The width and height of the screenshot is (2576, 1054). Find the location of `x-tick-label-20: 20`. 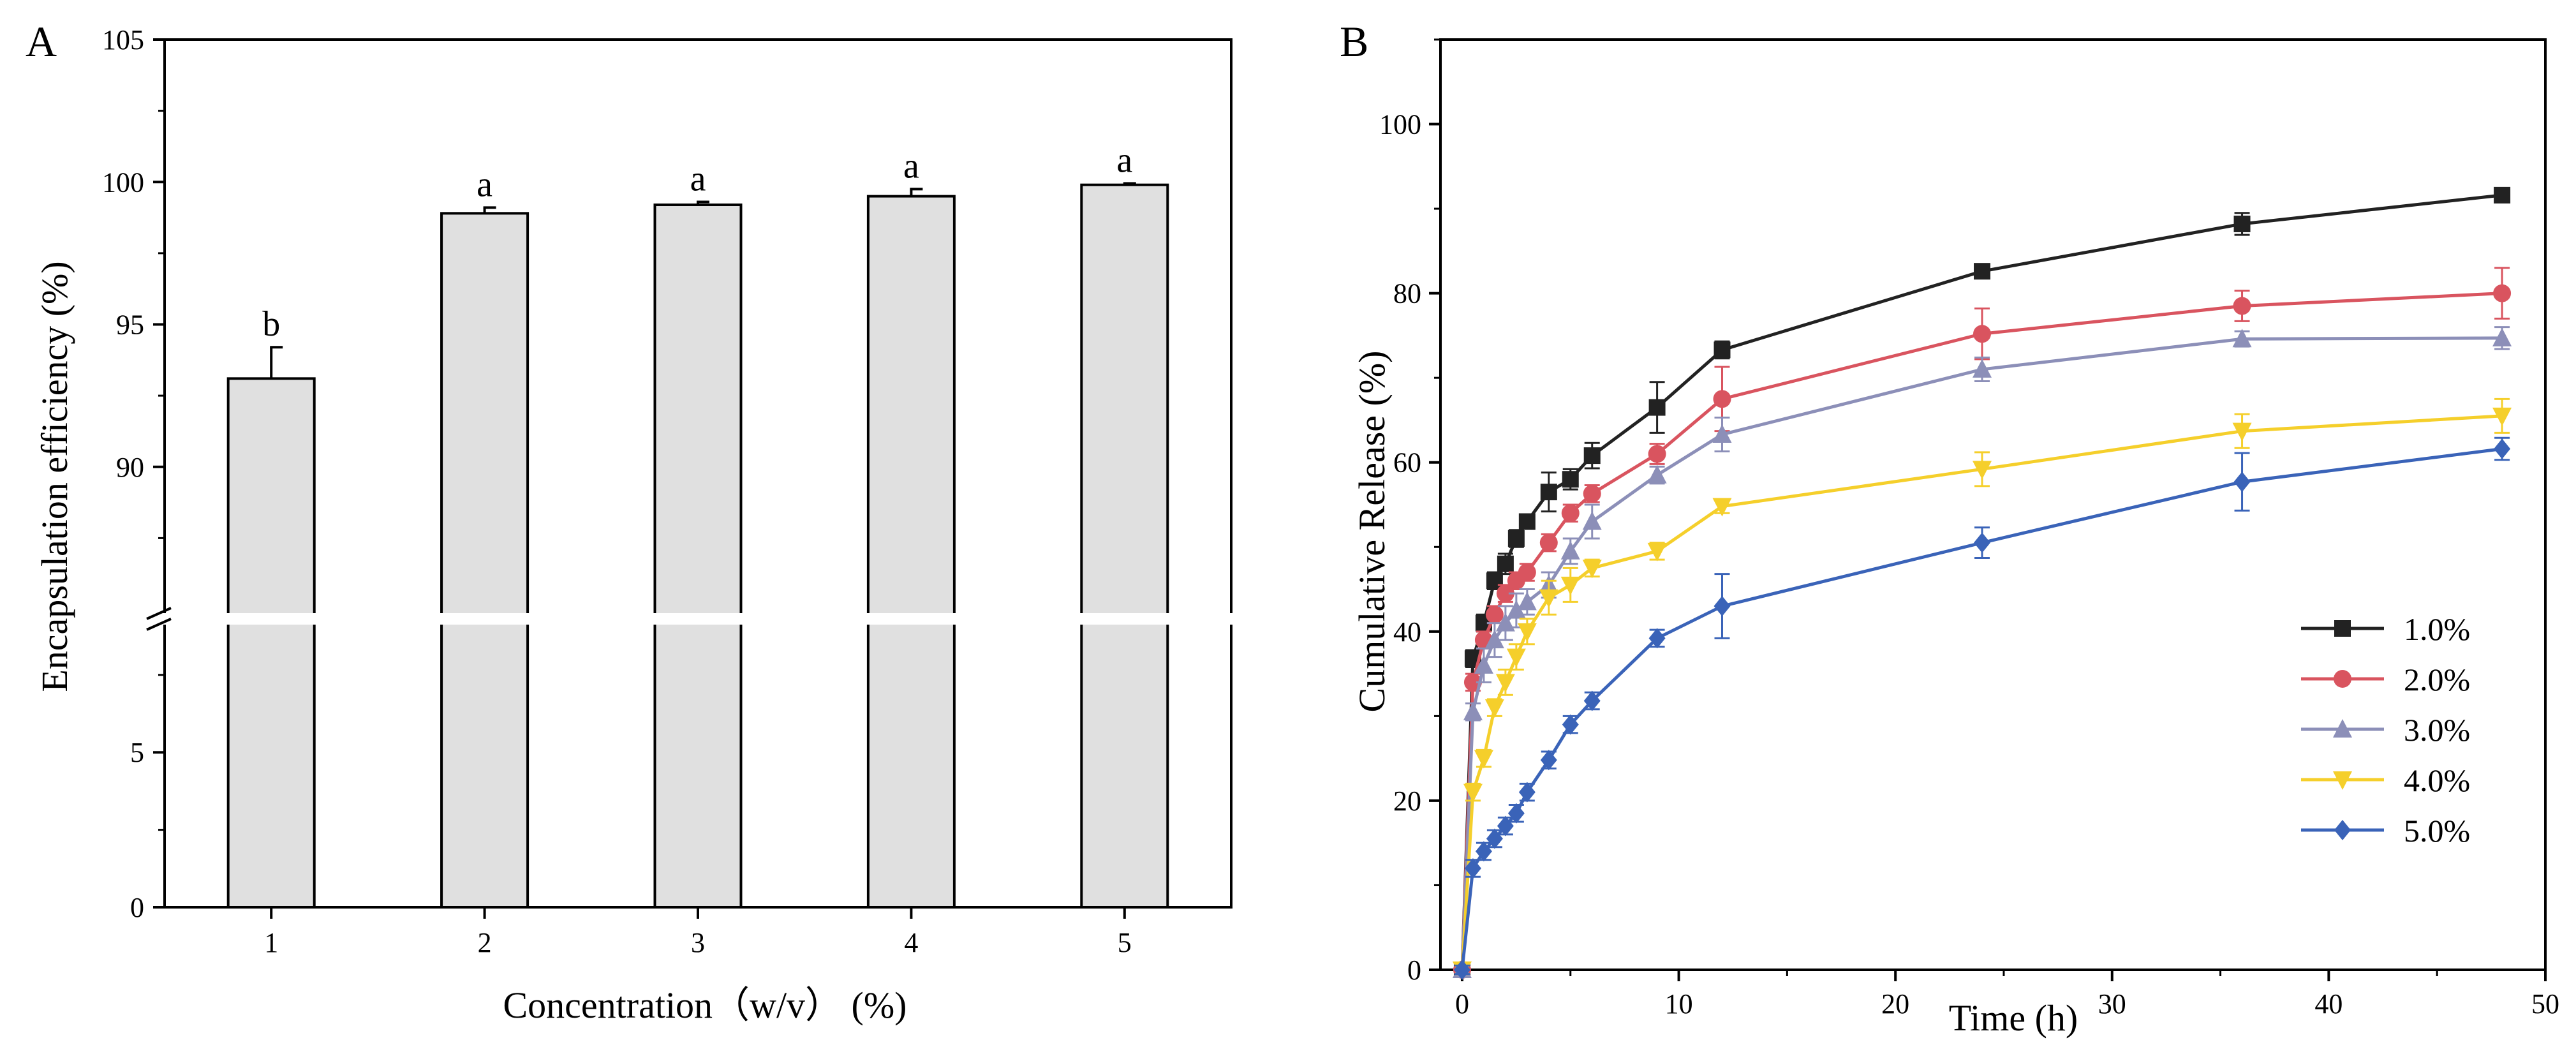

x-tick-label-20: 20 is located at coordinates (1895, 1004).